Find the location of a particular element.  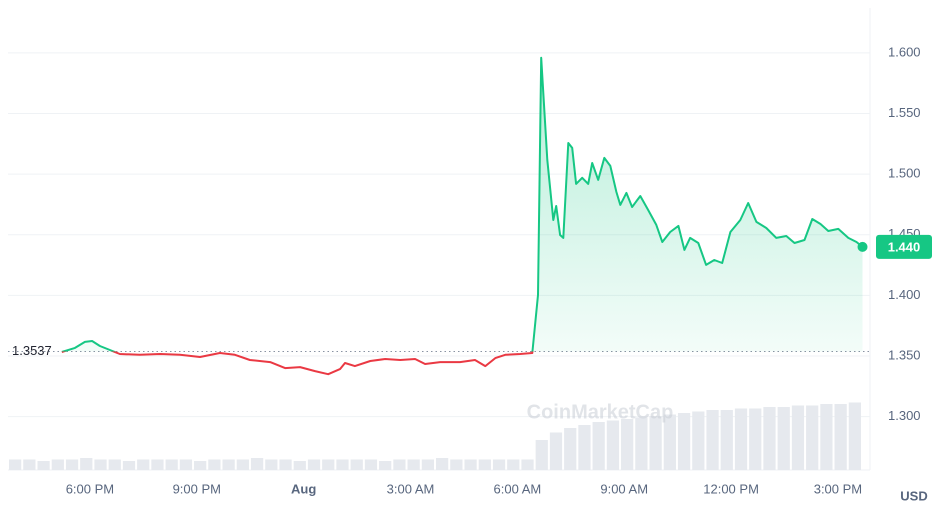

price-badge-label: 1.440 is located at coordinates (904, 246).